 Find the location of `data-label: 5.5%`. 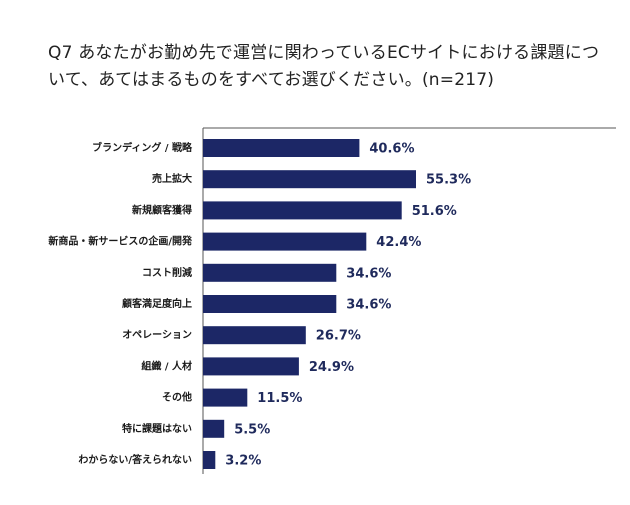

data-label: 5.5% is located at coordinates (252, 429).